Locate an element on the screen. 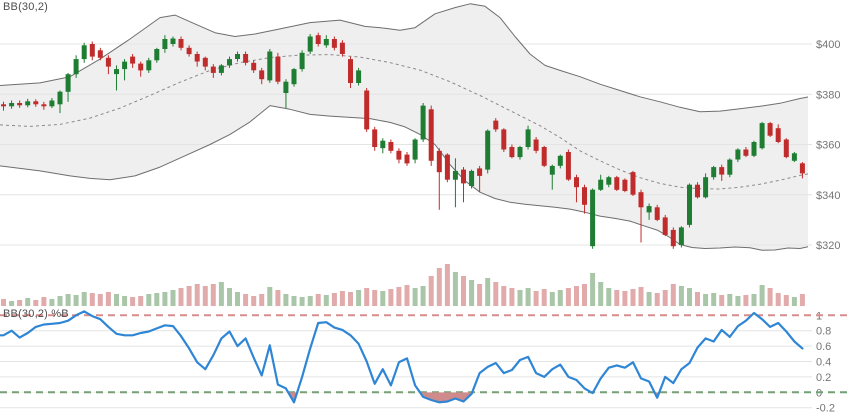  price-axis-label: $380 is located at coordinates (828, 95).